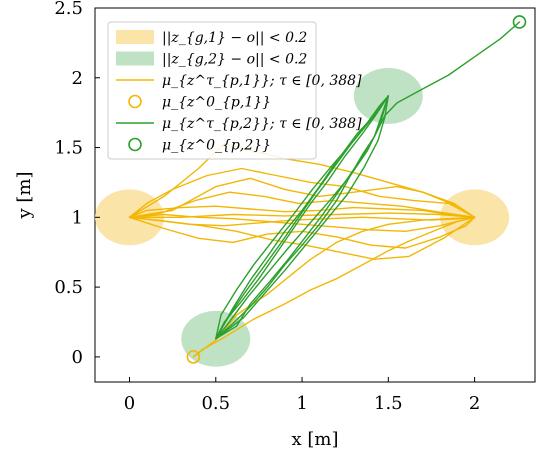  I want to click on legend-label-2: ||z_{g,2} − o|| < 0.2, so click(234, 60).